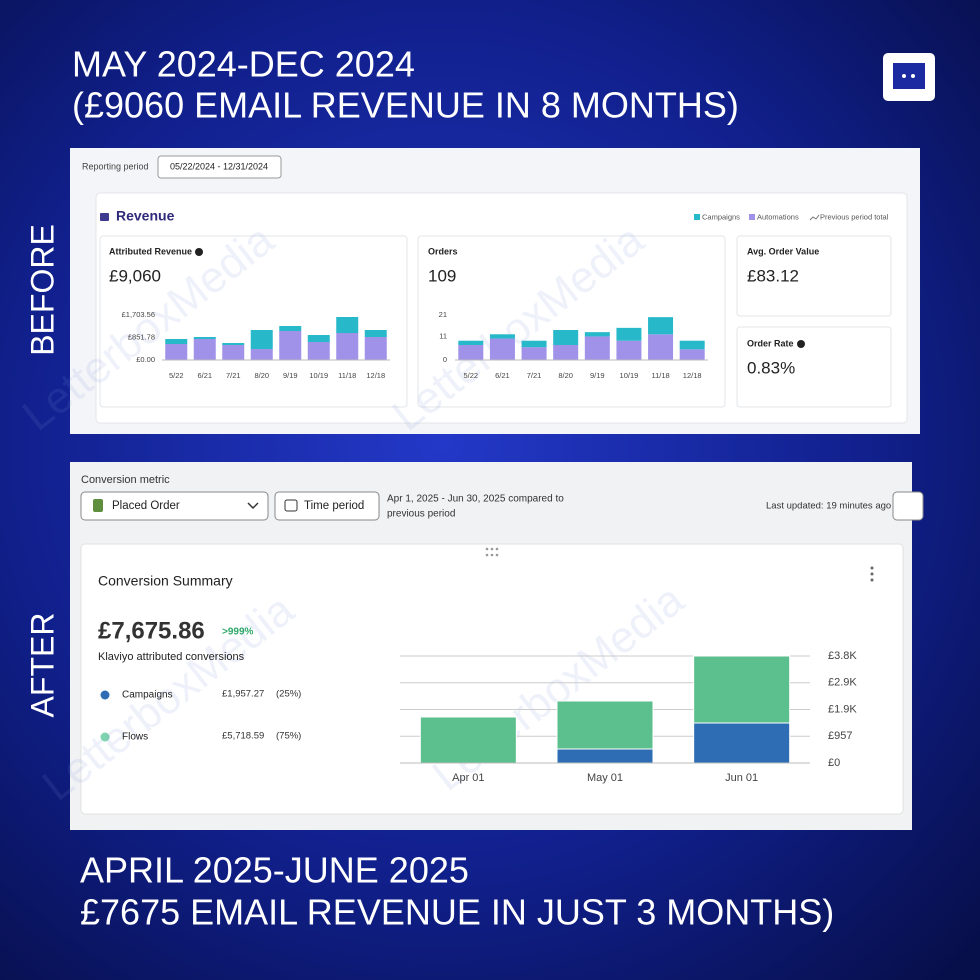  I want to click on orders-box, so click(571, 321).